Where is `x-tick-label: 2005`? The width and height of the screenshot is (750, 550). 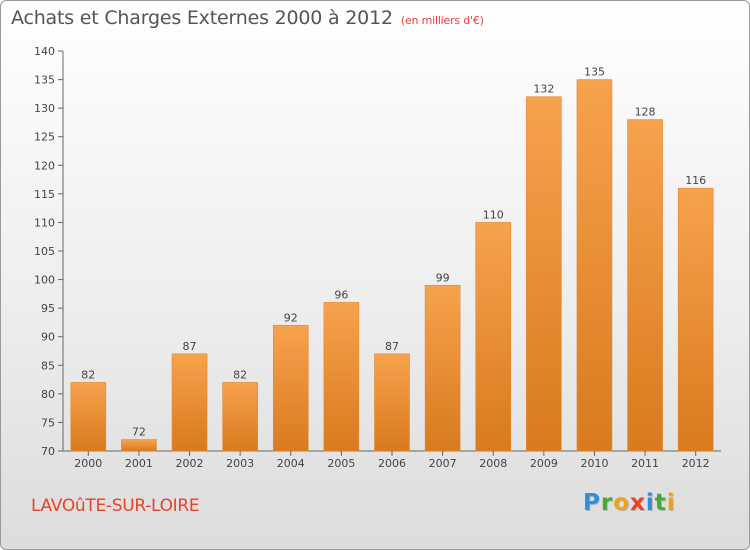 x-tick-label: 2005 is located at coordinates (341, 463).